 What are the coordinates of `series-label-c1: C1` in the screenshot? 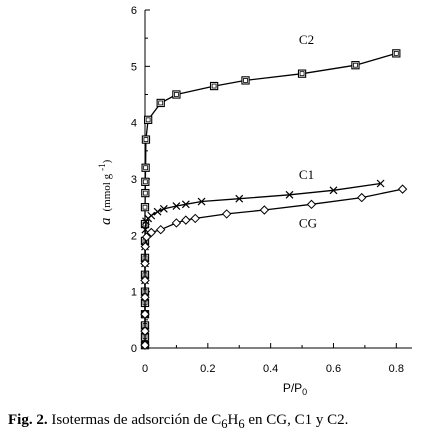 It's located at (306, 174).